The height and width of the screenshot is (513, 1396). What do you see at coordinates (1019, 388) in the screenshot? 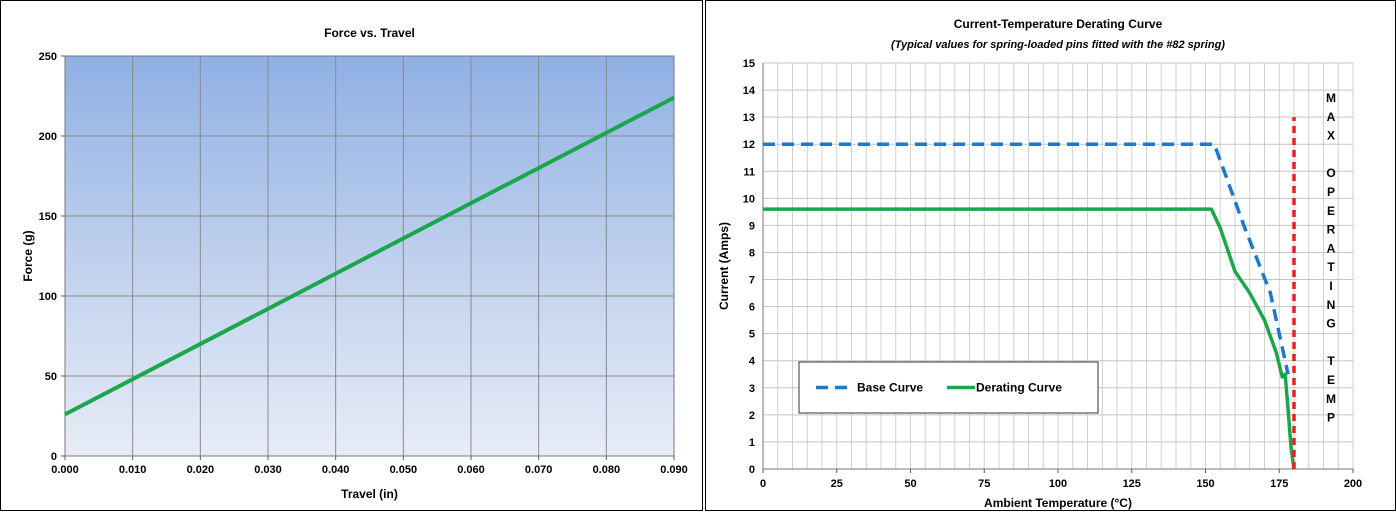
I see `legend-label-derating: Derating Curve` at bounding box center [1019, 388].